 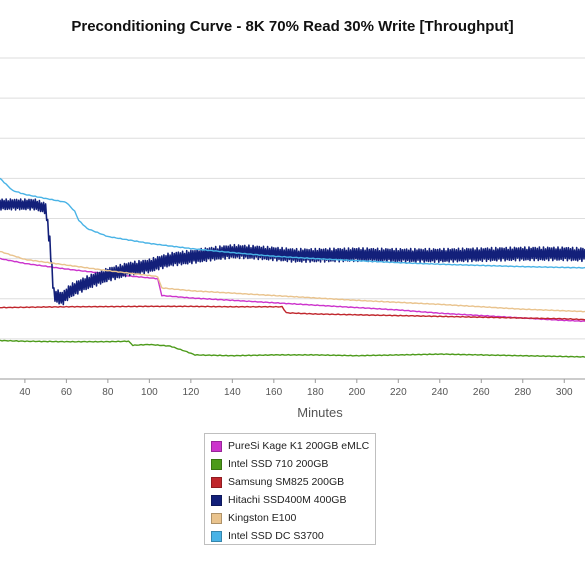 I want to click on x-tick-label: 220, so click(x=398, y=392).